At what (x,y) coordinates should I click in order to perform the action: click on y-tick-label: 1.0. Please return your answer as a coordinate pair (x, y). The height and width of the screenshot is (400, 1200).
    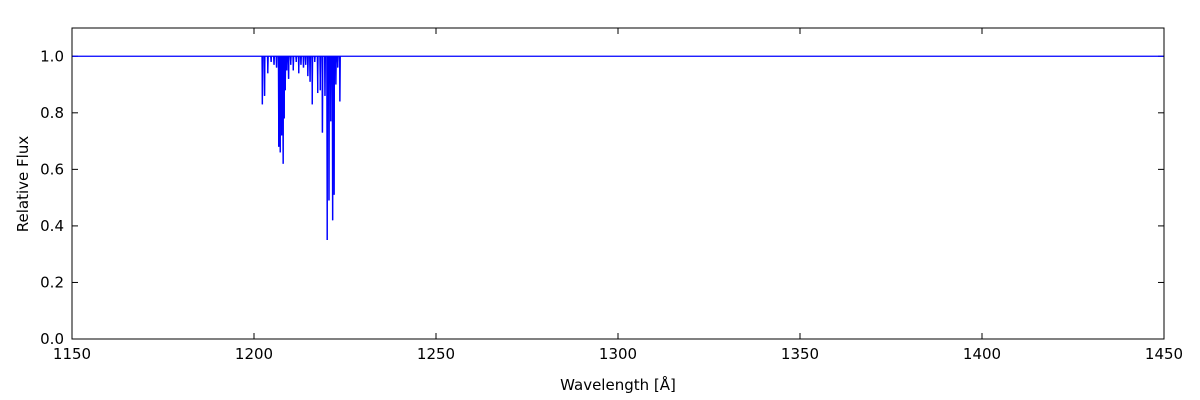
    Looking at the image, I should click on (52, 56).